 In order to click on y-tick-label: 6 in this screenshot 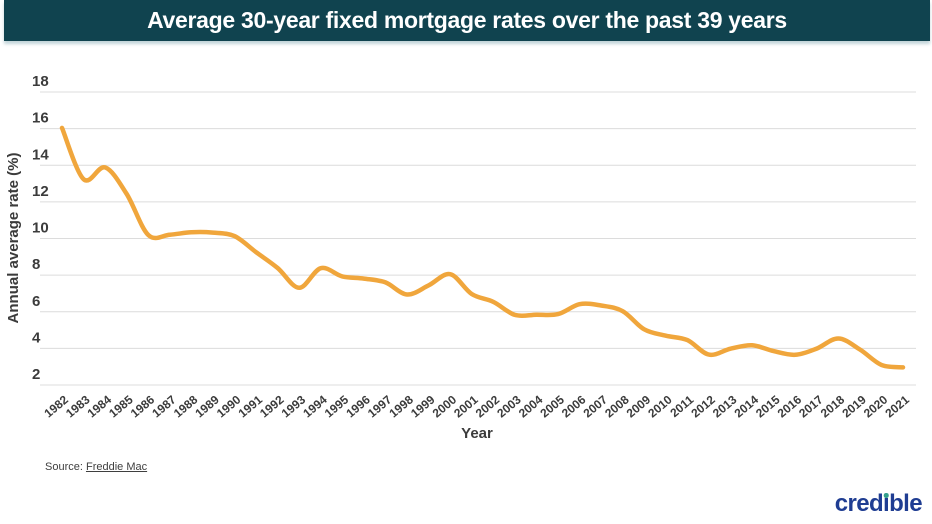, I will do `click(36, 301)`.